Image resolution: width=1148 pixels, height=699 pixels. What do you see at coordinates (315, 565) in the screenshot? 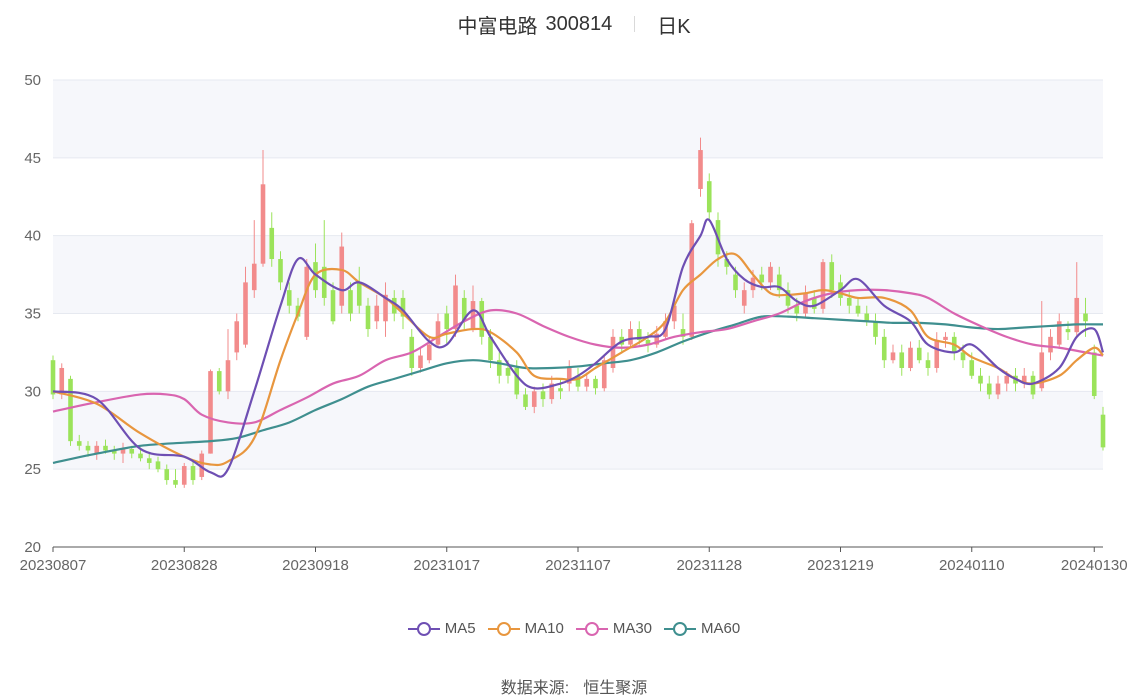
I see `x-tick-label: 20230918` at bounding box center [315, 565].